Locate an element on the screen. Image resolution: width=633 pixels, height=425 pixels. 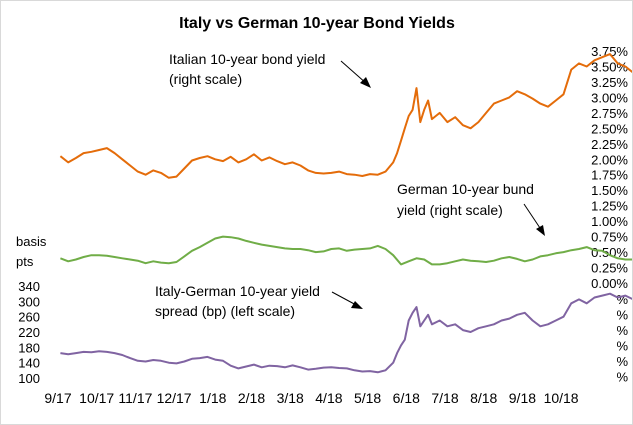
x-tick-label: 11/17 is located at coordinates (135, 398).